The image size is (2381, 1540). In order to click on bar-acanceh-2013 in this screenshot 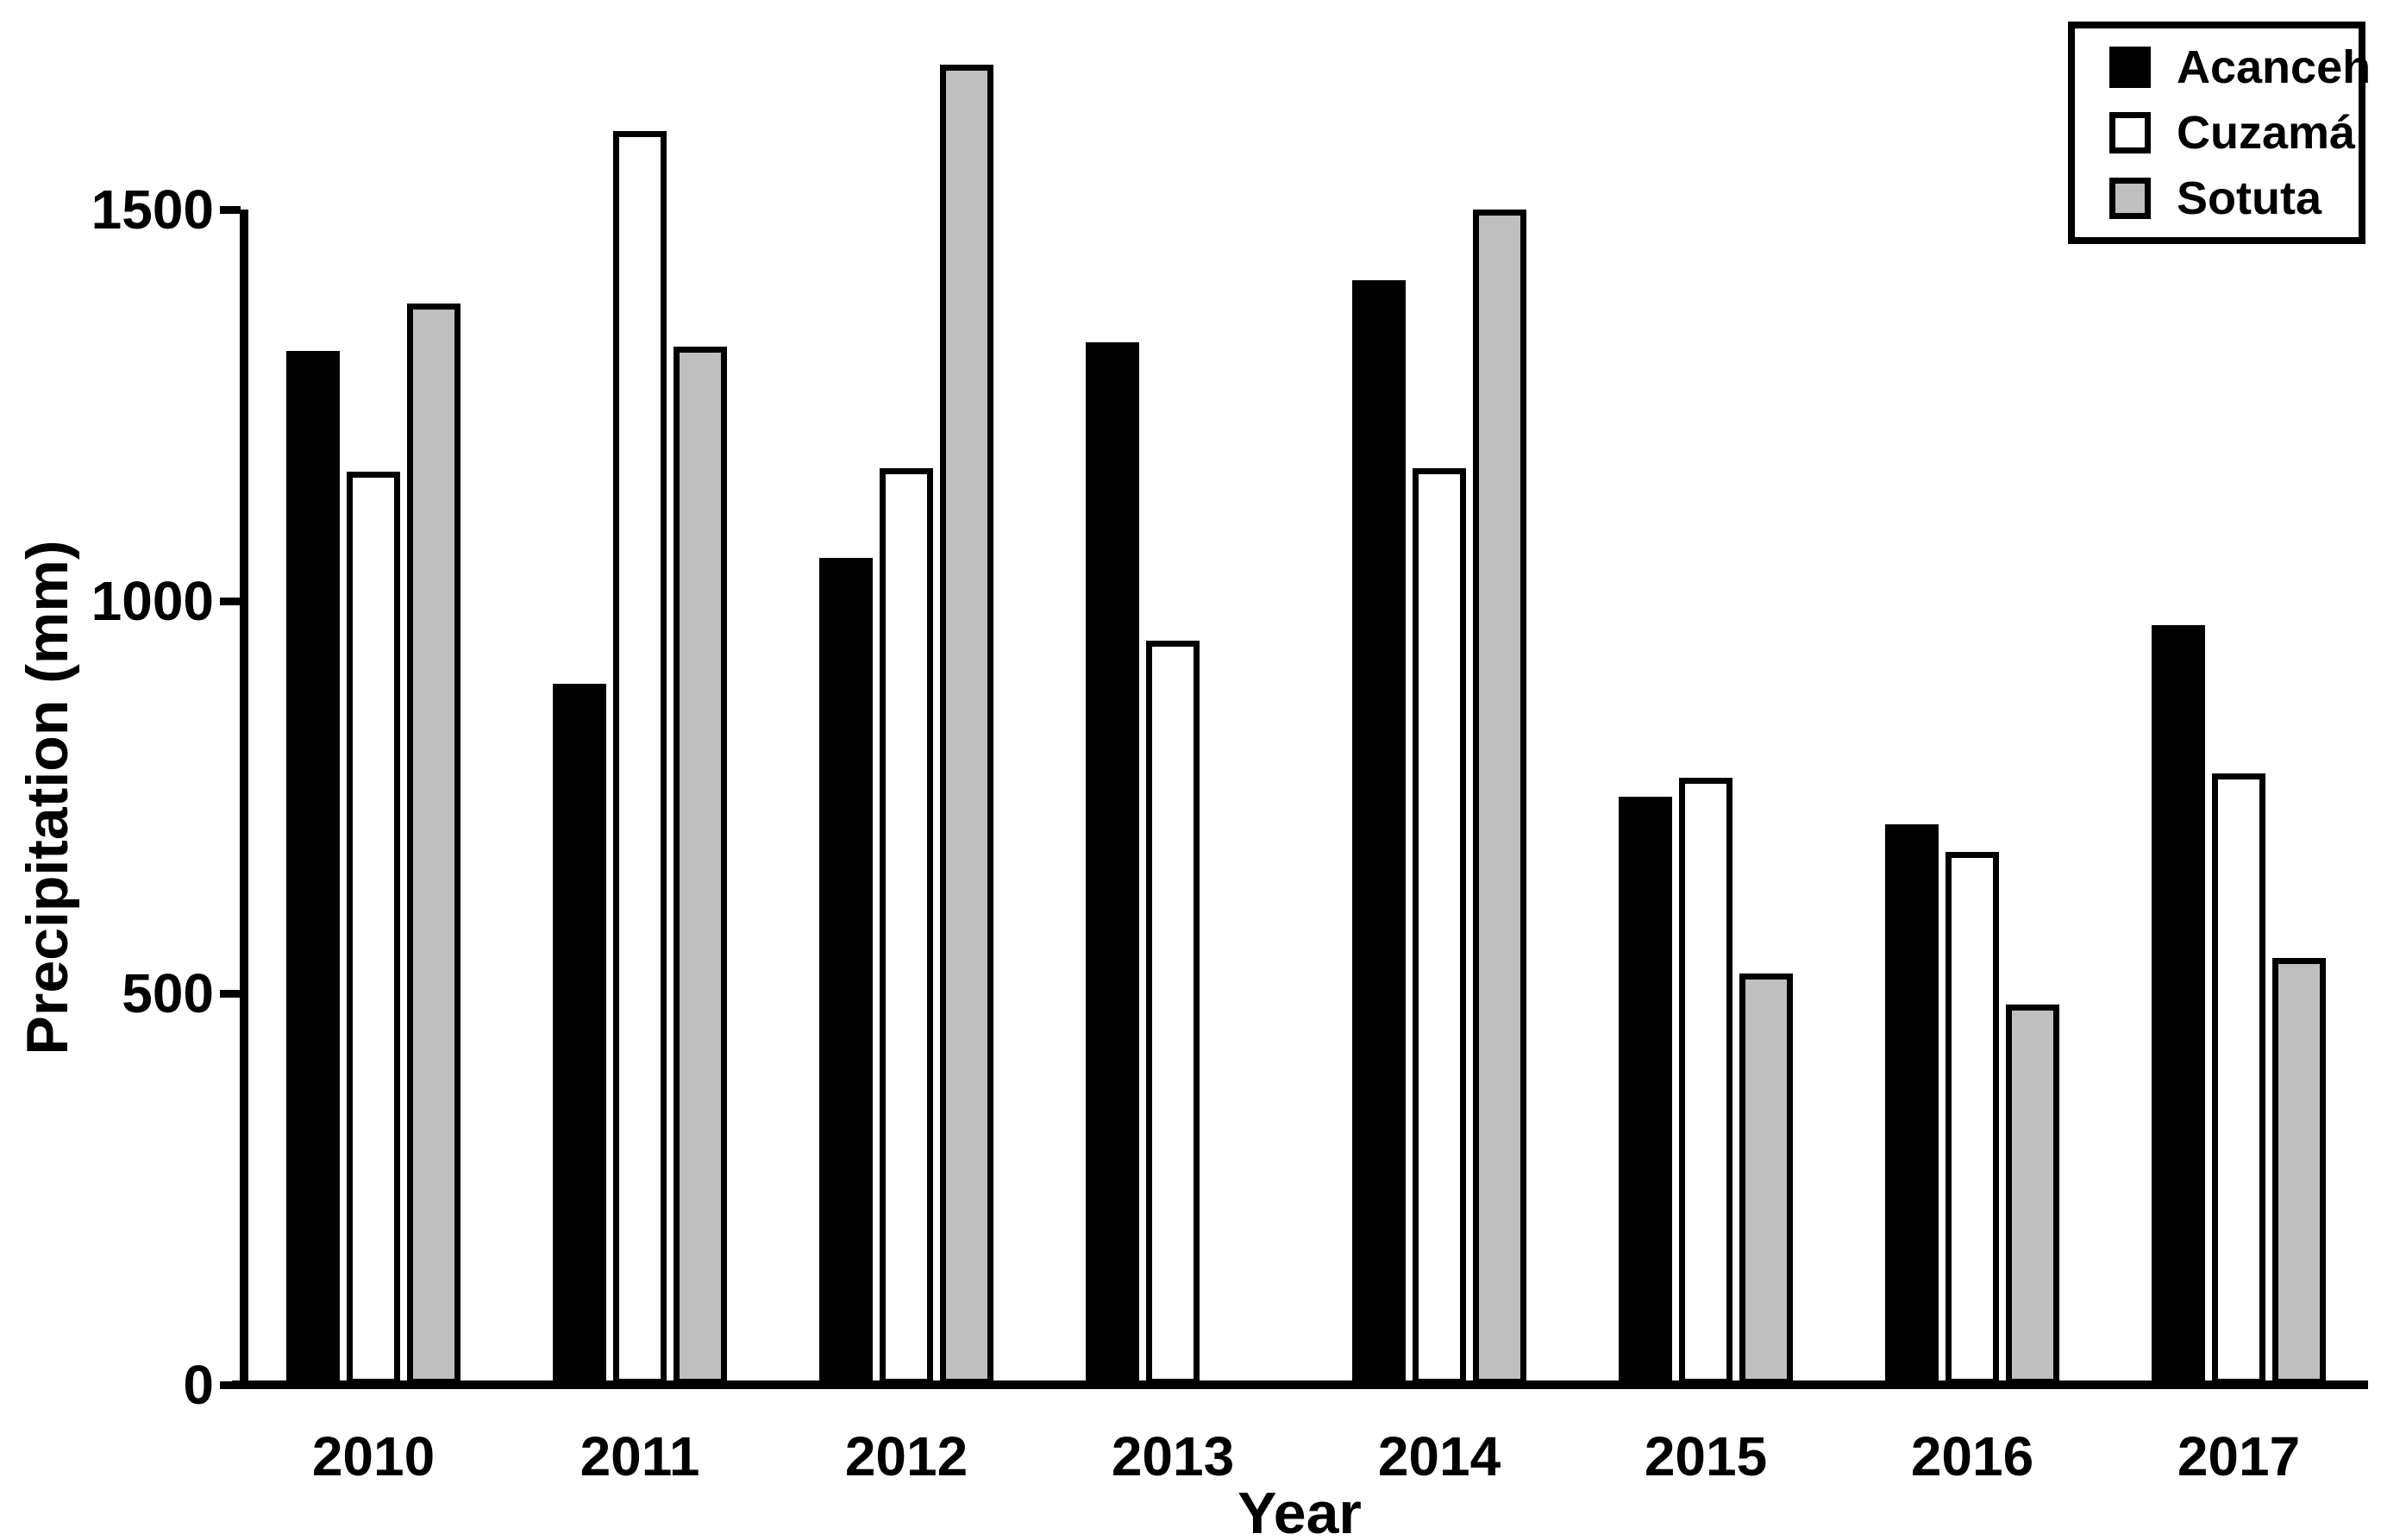, I will do `click(1112, 864)`.